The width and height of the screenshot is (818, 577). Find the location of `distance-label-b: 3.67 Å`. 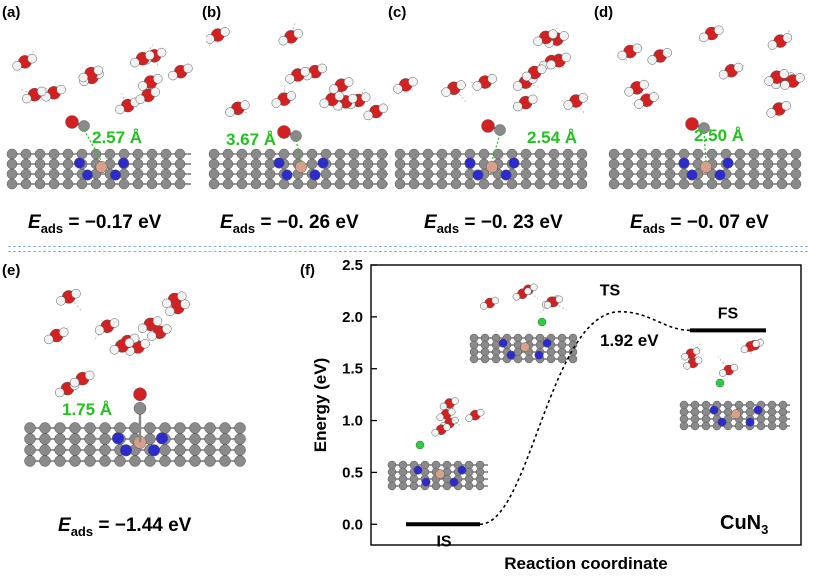

distance-label-b: 3.67 Å is located at coordinates (251, 139).